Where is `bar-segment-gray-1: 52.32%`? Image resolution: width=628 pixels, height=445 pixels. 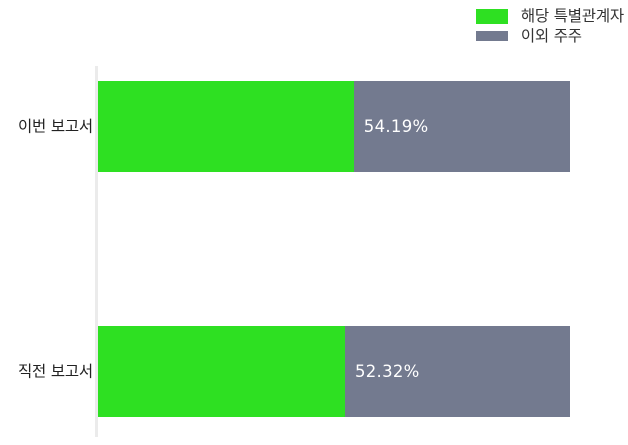 bar-segment-gray-1: 52.32% is located at coordinates (457, 371).